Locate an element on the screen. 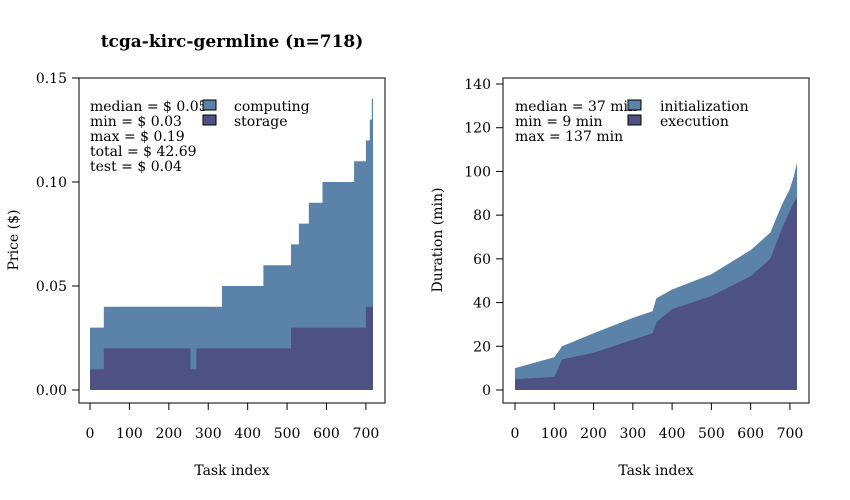 The height and width of the screenshot is (500, 850). y-tick-label: 100 is located at coordinates (477, 172).